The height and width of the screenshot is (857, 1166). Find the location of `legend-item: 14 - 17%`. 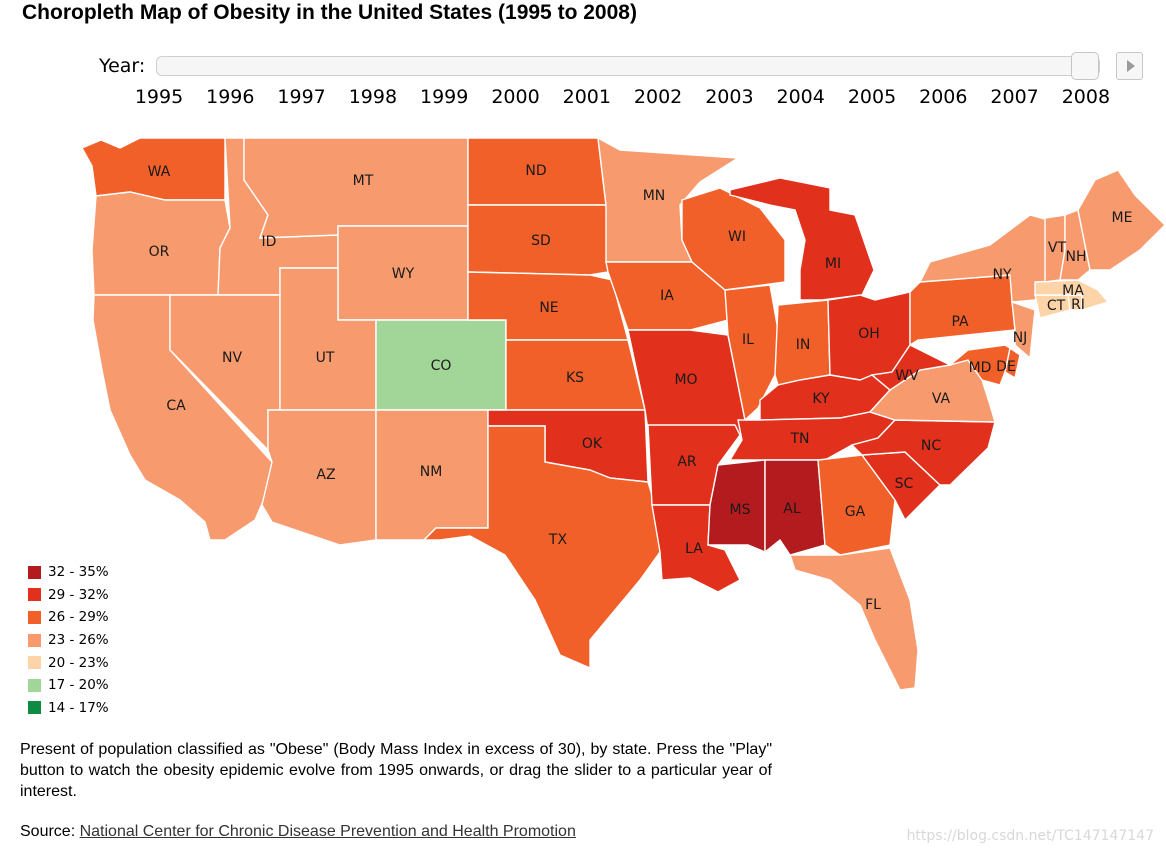

legend-item: 14 - 17% is located at coordinates (68, 708).